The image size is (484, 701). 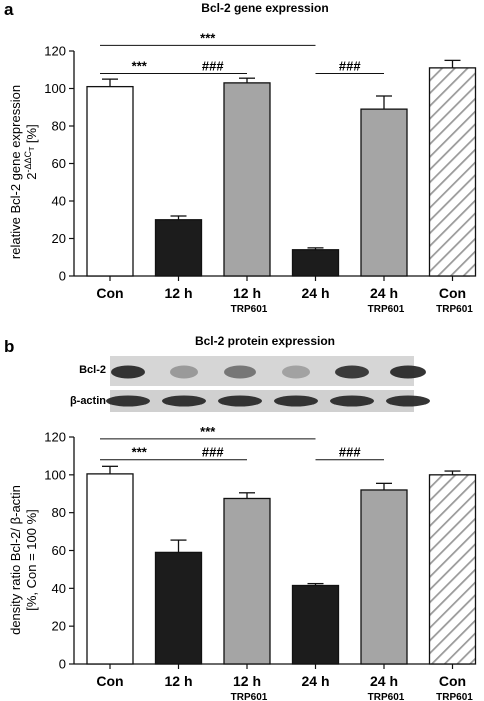 I want to click on panel-a-ytick-label: 20, so click(x=59, y=238).